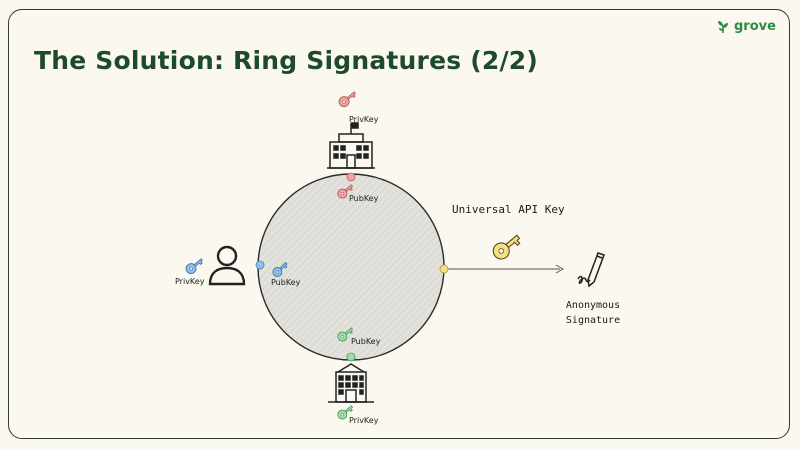 The height and width of the screenshot is (450, 800). What do you see at coordinates (593, 313) in the screenshot?
I see `anonymous-signature-label: Anonymous Signature` at bounding box center [593, 313].